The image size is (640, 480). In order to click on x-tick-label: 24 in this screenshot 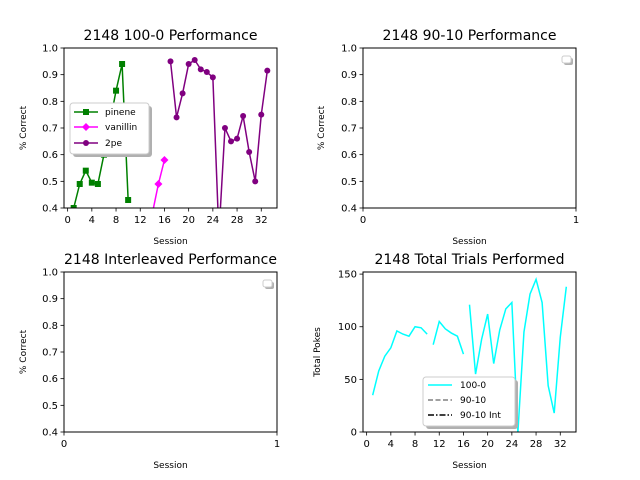, I will do `click(212, 220)`.